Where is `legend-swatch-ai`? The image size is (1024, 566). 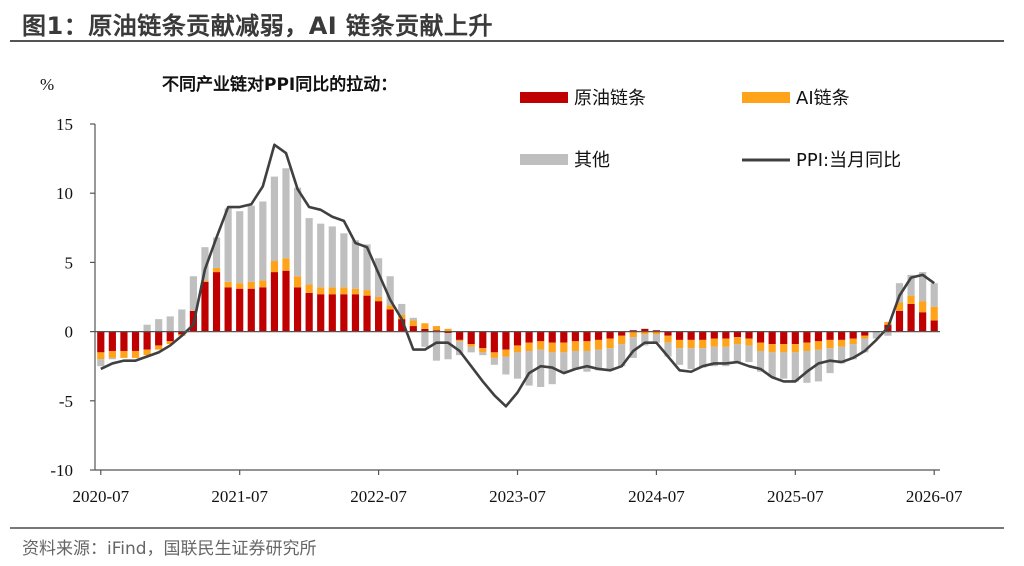
legend-swatch-ai is located at coordinates (766, 97).